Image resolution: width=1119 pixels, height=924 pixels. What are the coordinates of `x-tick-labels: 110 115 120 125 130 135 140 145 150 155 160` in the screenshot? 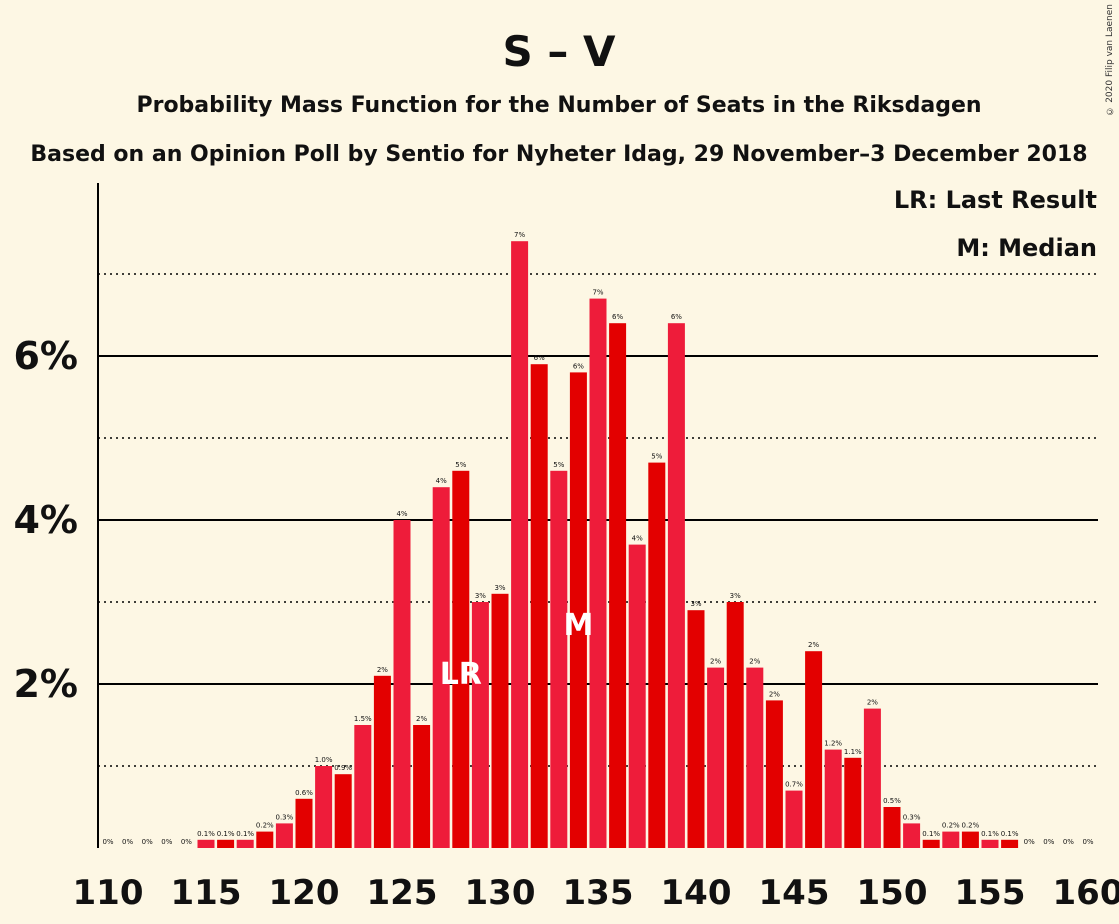 It's located at (596, 893).